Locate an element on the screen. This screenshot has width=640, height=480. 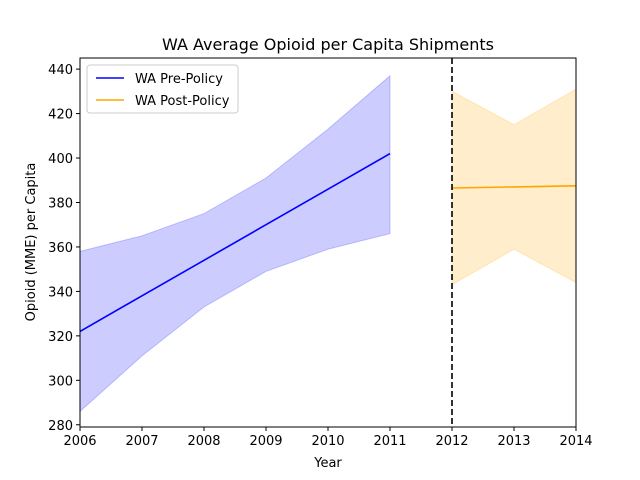
y-tick-label: 400 is located at coordinates (60, 159).